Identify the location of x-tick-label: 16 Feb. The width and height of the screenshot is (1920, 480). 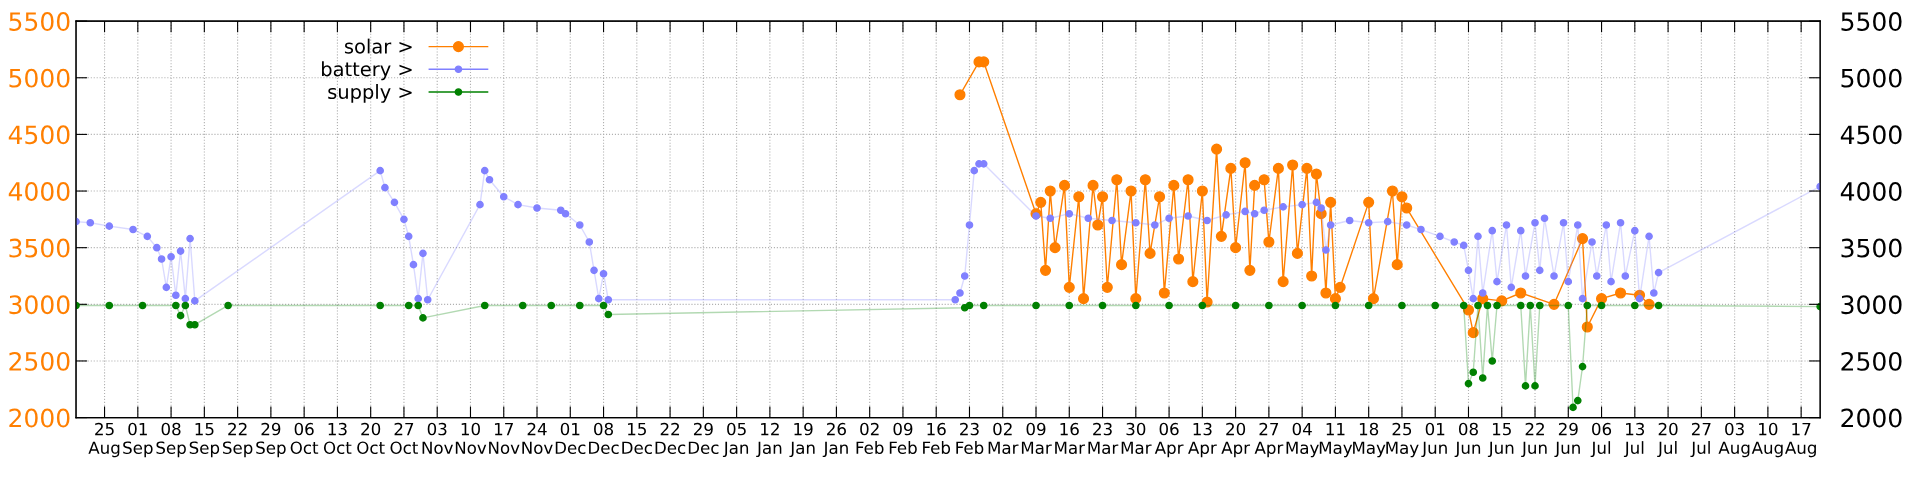
(937, 438).